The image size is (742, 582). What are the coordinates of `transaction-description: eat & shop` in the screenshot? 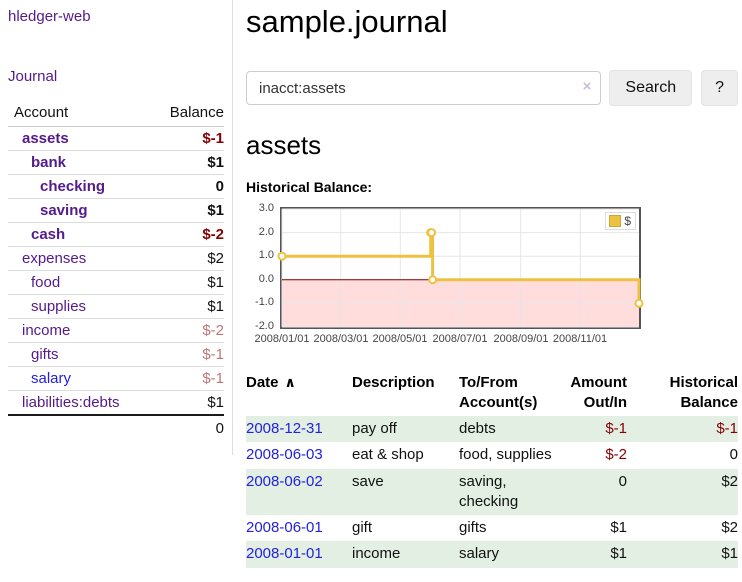 It's located at (388, 455).